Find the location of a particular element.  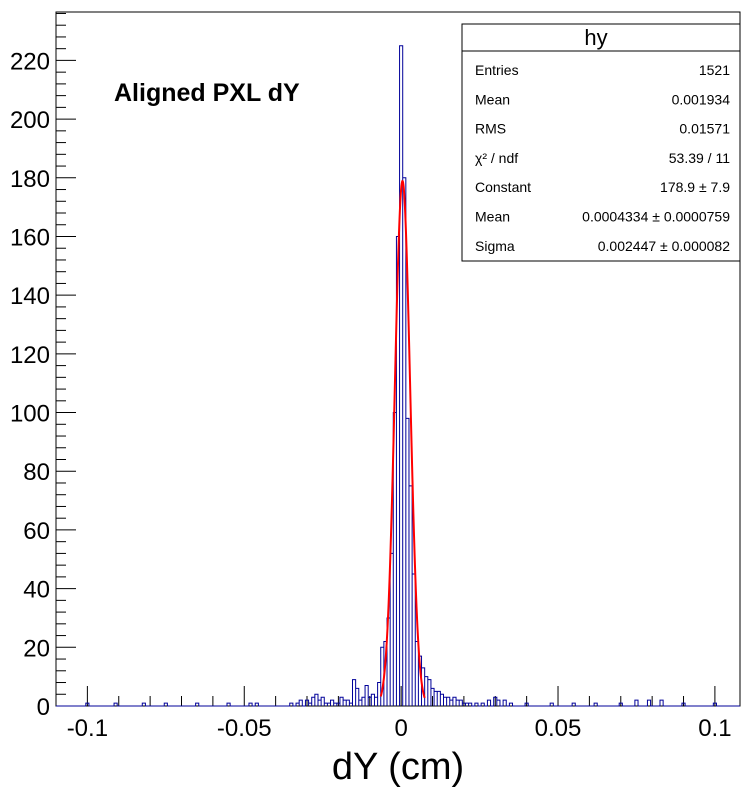

y-tick-label: 80 is located at coordinates (36, 472).